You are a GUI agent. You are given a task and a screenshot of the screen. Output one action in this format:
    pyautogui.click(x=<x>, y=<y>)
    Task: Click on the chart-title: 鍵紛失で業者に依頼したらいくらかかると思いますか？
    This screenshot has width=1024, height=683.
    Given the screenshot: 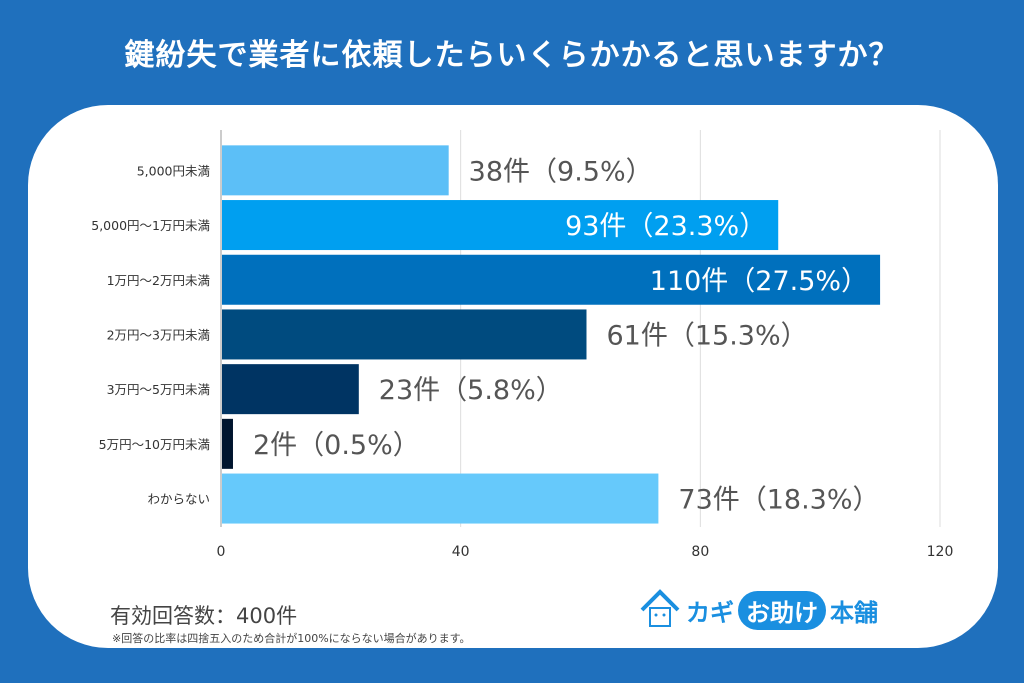 What is the action you would take?
    pyautogui.click(x=512, y=55)
    